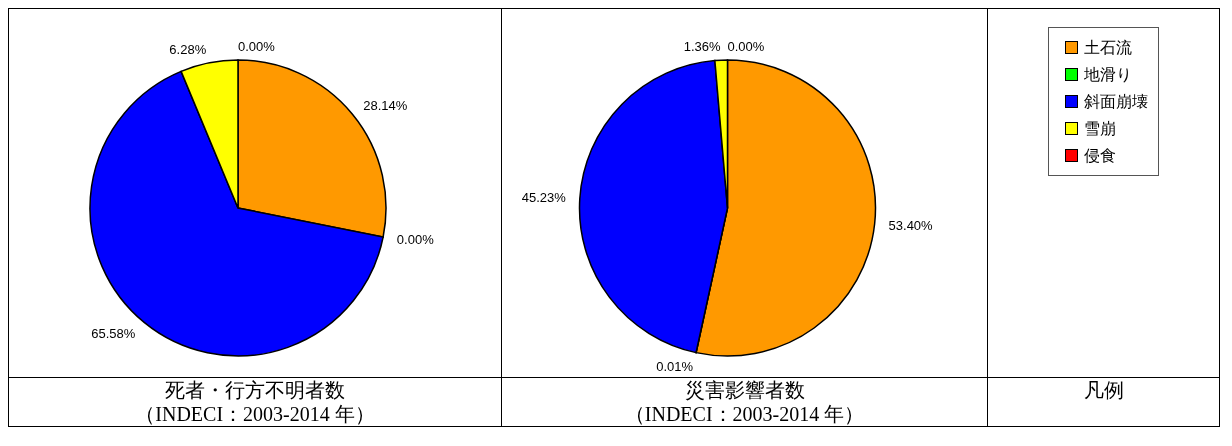 This screenshot has height=446, width=1232. I want to click on legend-label: 斜面崩壊, so click(1116, 102).